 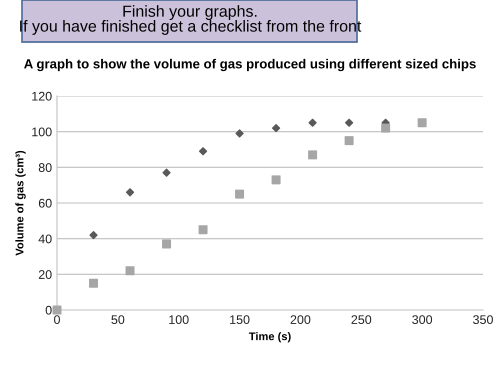 What do you see at coordinates (269, 337) in the screenshot?
I see `x-axis-title: Time (s)` at bounding box center [269, 337].